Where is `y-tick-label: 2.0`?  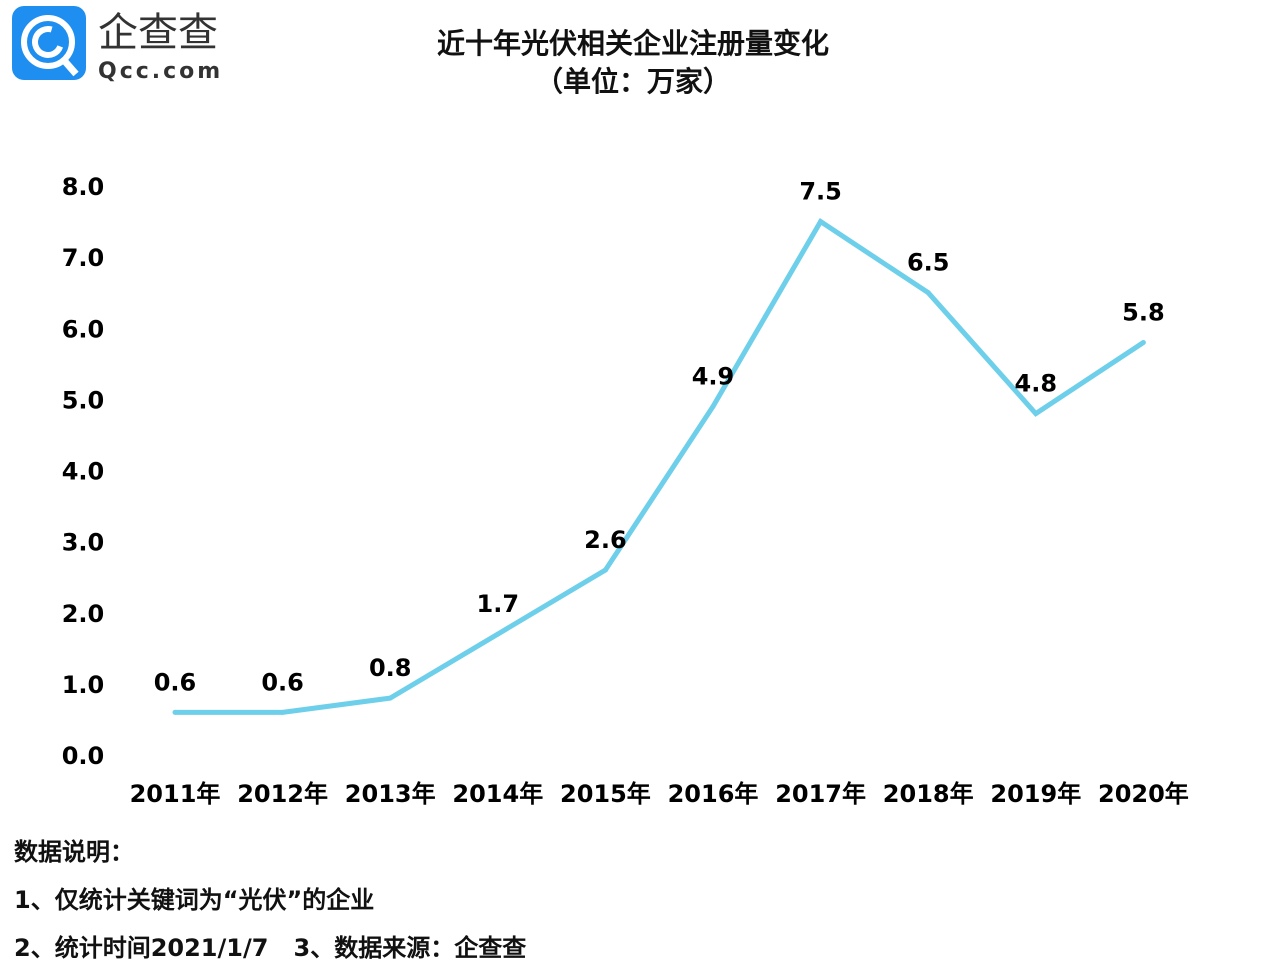 y-tick-label: 2.0 is located at coordinates (83, 614).